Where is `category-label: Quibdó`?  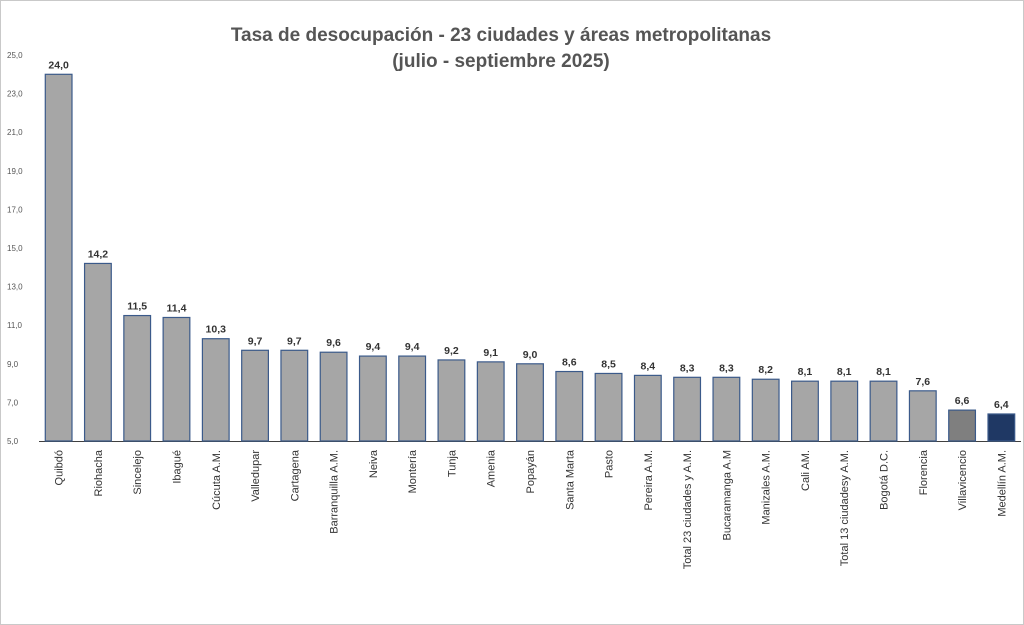
category-label: Quibdó is located at coordinates (60, 467).